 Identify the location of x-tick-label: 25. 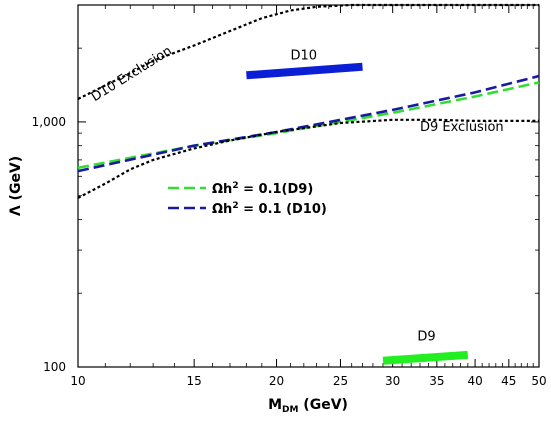
(340, 381).